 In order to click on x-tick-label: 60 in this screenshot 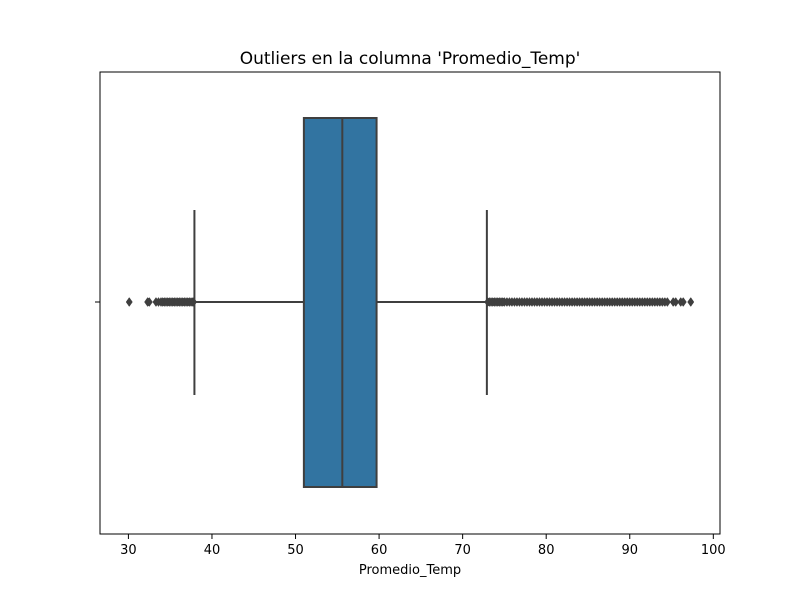, I will do `click(379, 550)`.